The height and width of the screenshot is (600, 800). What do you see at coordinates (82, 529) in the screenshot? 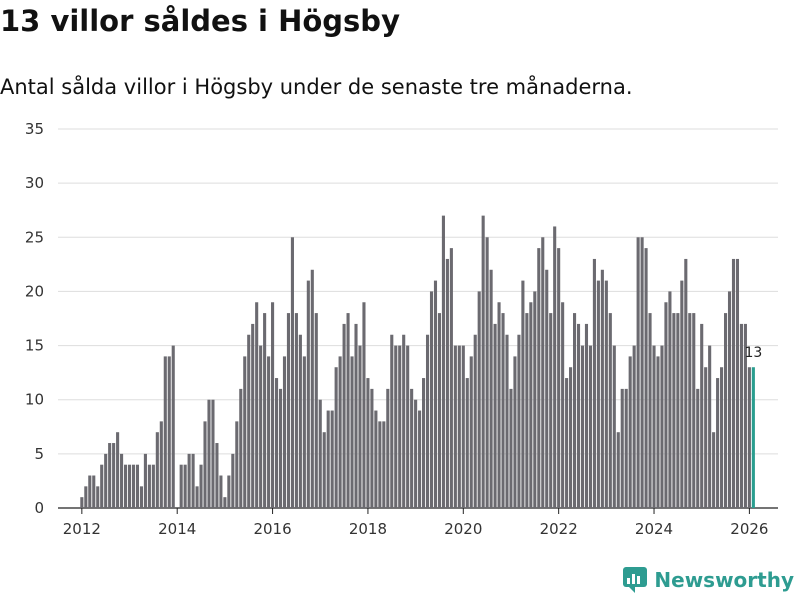
I see `x-tick-label: 2012` at bounding box center [82, 529].